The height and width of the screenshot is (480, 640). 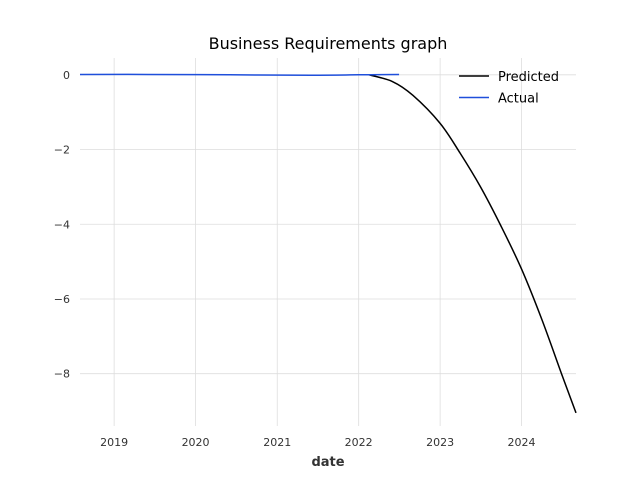 What do you see at coordinates (509, 88) in the screenshot?
I see `legend: Predicted Actual` at bounding box center [509, 88].